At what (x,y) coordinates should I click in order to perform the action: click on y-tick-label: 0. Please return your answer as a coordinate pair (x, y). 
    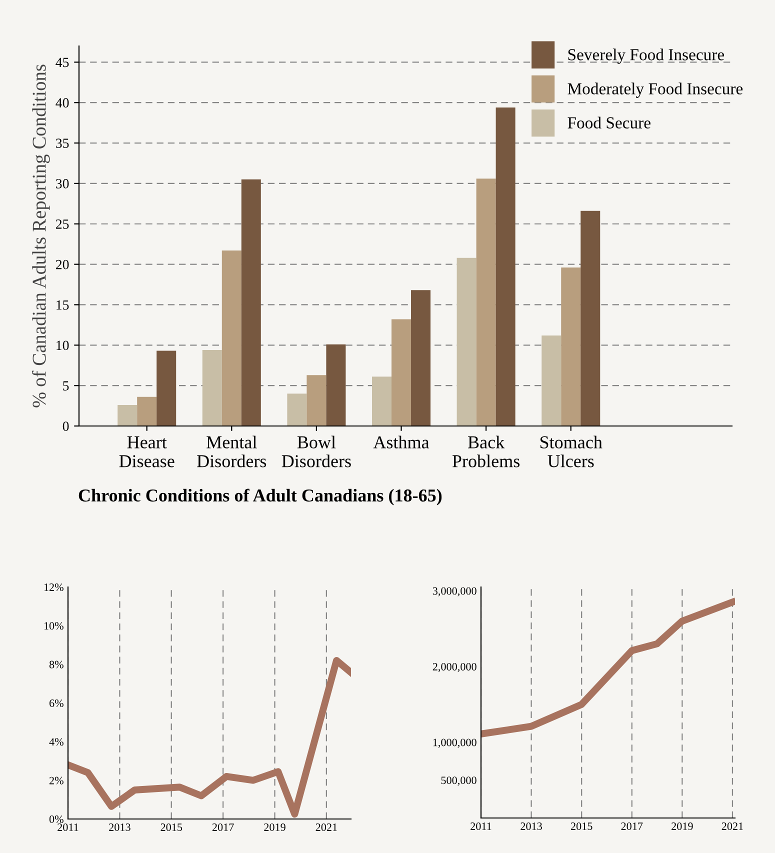
    Looking at the image, I should click on (65, 426).